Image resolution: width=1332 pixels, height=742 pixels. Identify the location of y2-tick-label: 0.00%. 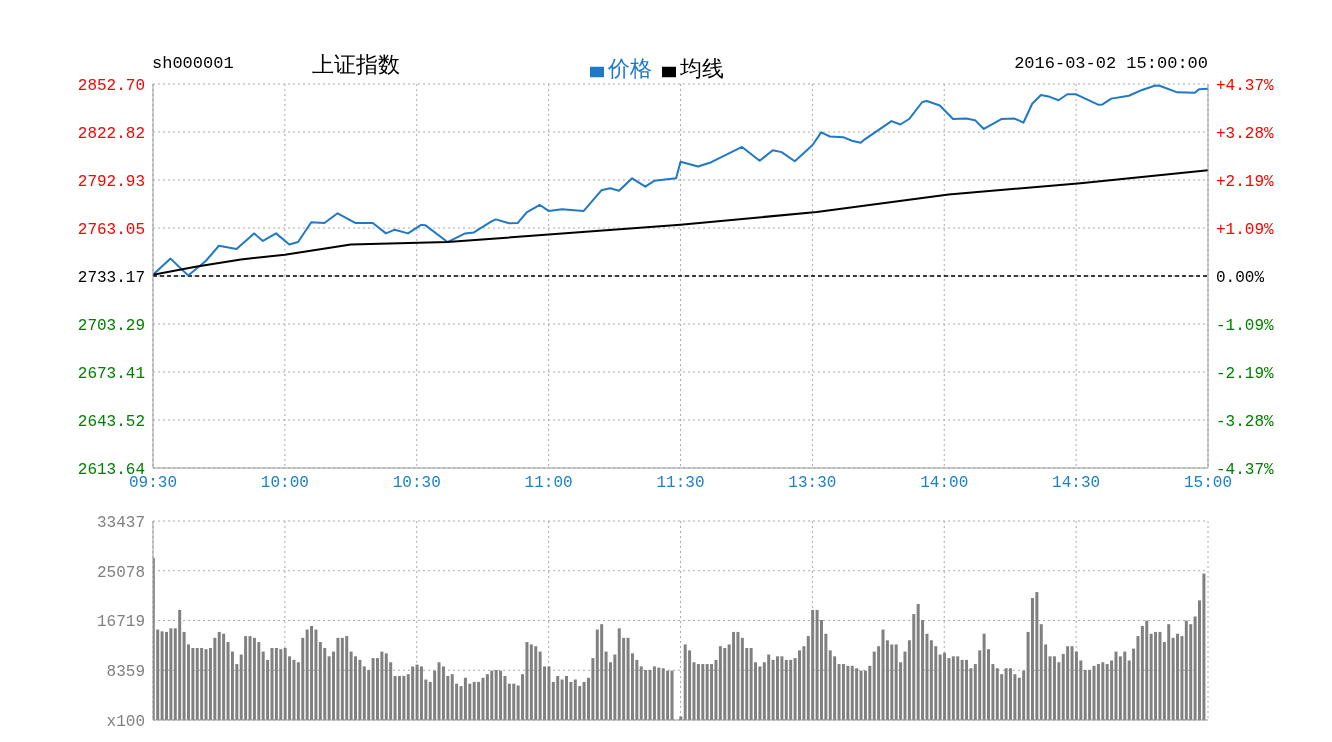
(1240, 278).